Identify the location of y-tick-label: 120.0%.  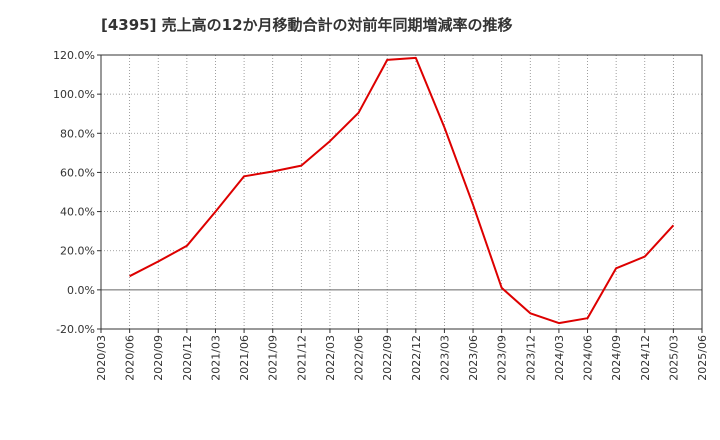
(74, 55).